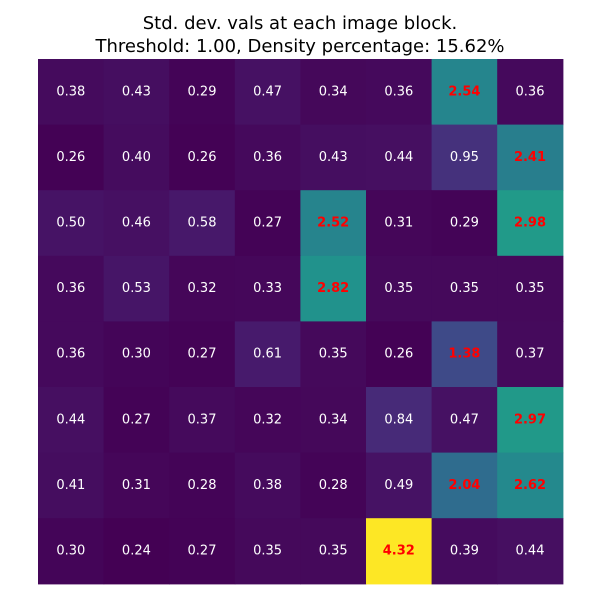  I want to click on heatmap-cell-value: 4.32, so click(399, 551).